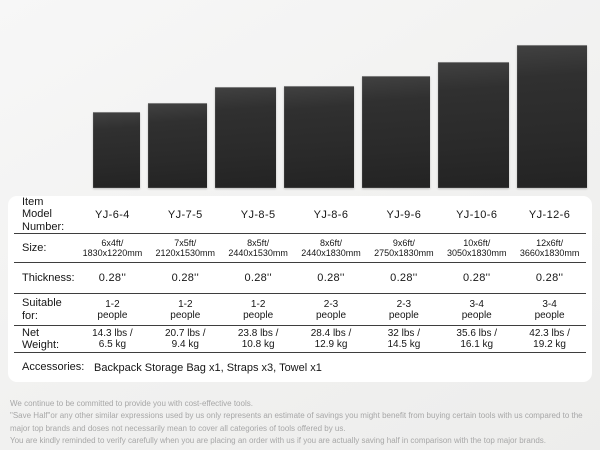 Image resolution: width=600 pixels, height=450 pixels. Describe the element at coordinates (34, 247) in the screenshot. I see `spec-row-label: Size:` at that location.